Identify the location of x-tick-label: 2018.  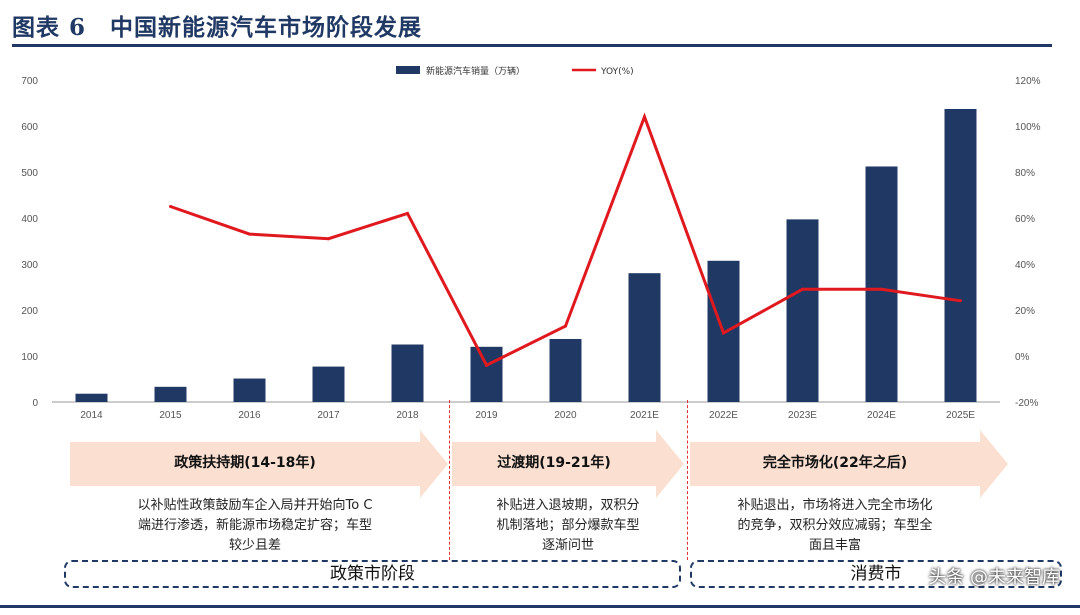
(407, 415).